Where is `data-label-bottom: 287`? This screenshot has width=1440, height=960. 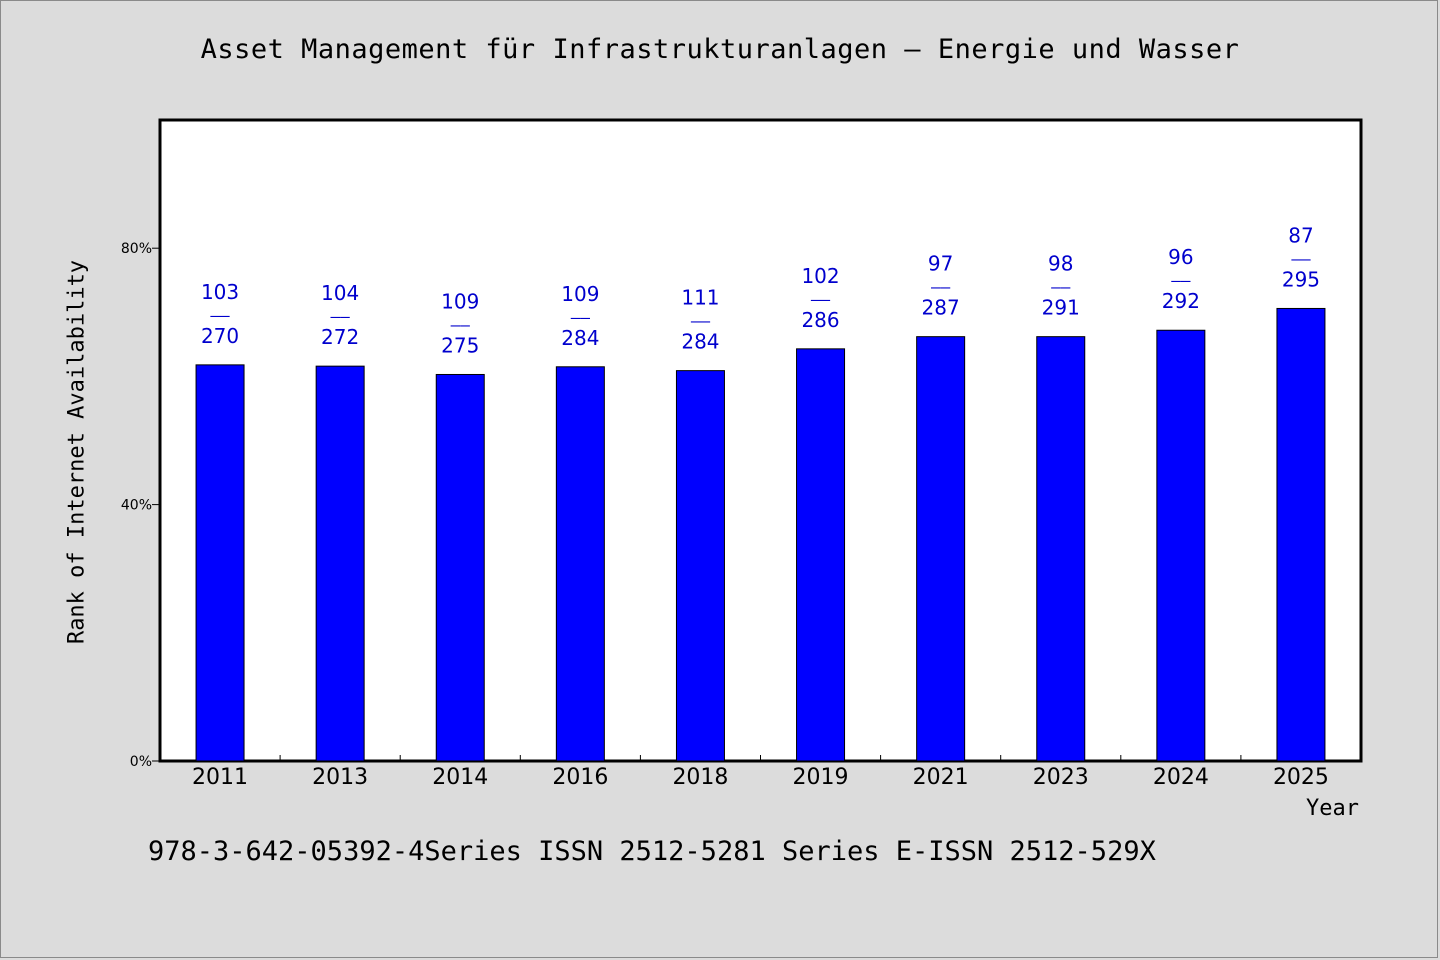 data-label-bottom: 287 is located at coordinates (941, 308).